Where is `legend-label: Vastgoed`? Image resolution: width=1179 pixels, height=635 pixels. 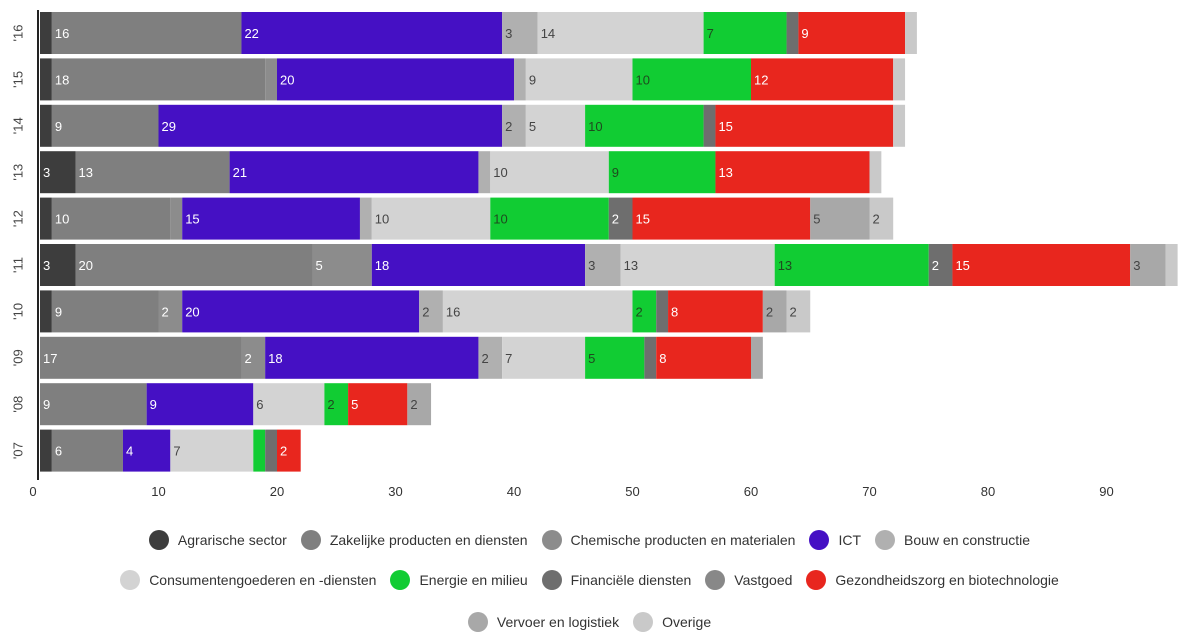
legend-label: Vastgoed is located at coordinates (763, 580).